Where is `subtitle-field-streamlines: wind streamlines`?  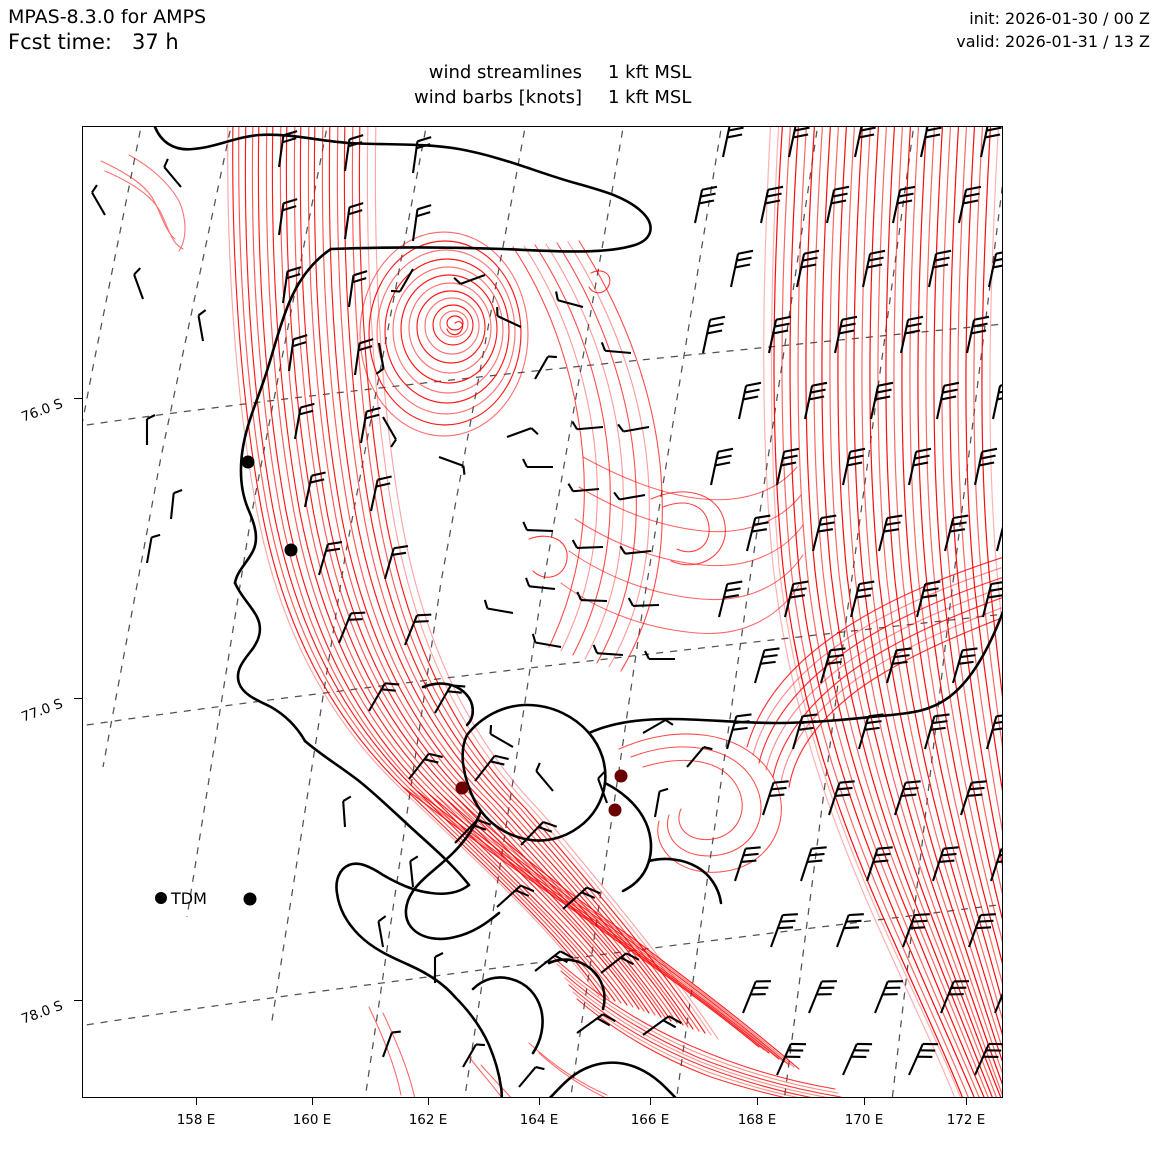 subtitle-field-streamlines: wind streamlines is located at coordinates (505, 72).